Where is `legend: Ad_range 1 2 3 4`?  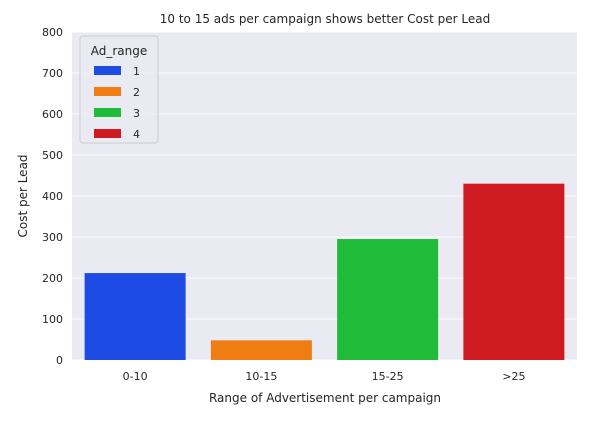
legend: Ad_range 1 2 3 4 is located at coordinates (119, 89).